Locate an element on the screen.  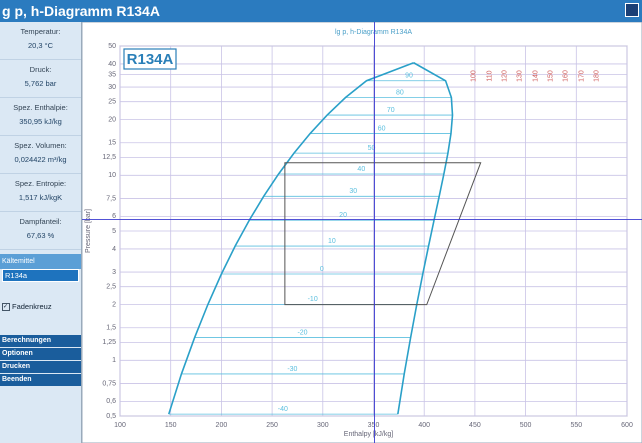
menu-item: Berechnungen is located at coordinates (40, 341).